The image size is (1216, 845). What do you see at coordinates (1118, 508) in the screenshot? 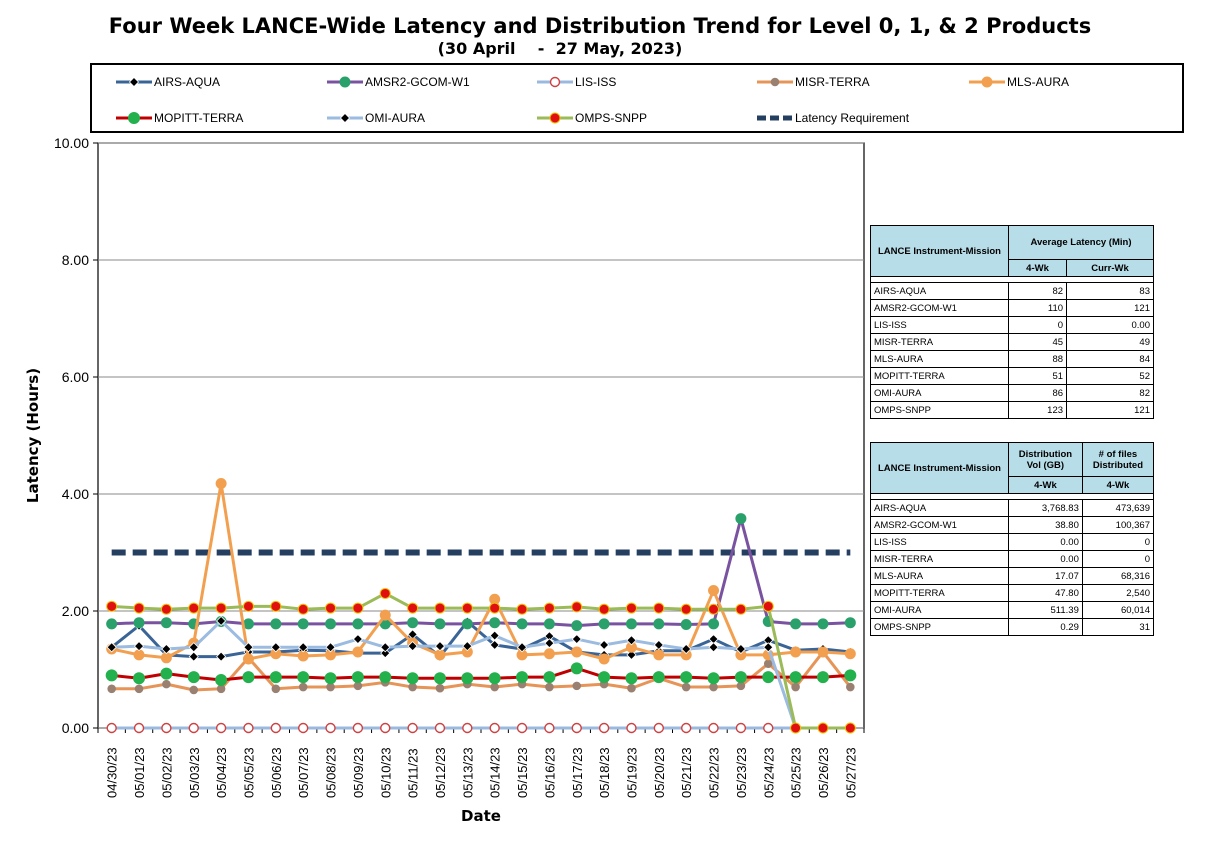
I see `table-cell-value: 473,639` at bounding box center [1118, 508].